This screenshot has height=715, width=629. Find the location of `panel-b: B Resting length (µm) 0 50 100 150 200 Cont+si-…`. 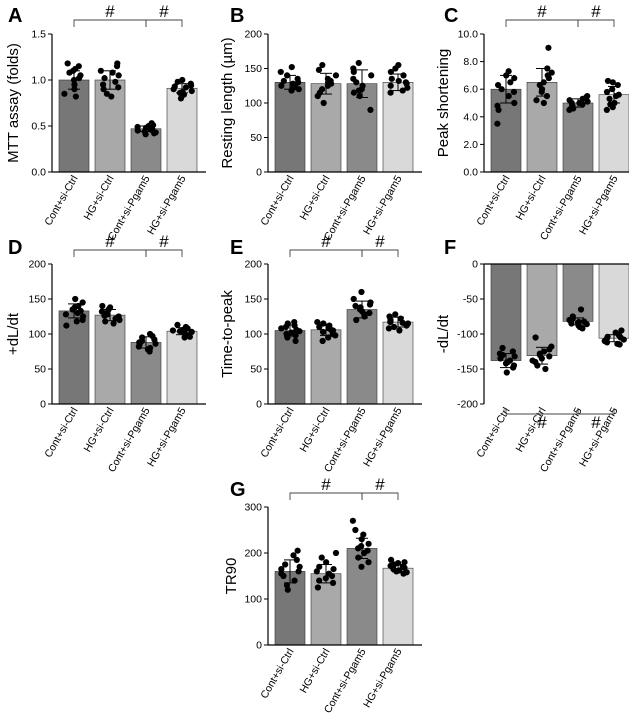

panel-b: B Resting length (µm) 0 50 100 150 200 Cont+si-… is located at coordinates (320, 123).